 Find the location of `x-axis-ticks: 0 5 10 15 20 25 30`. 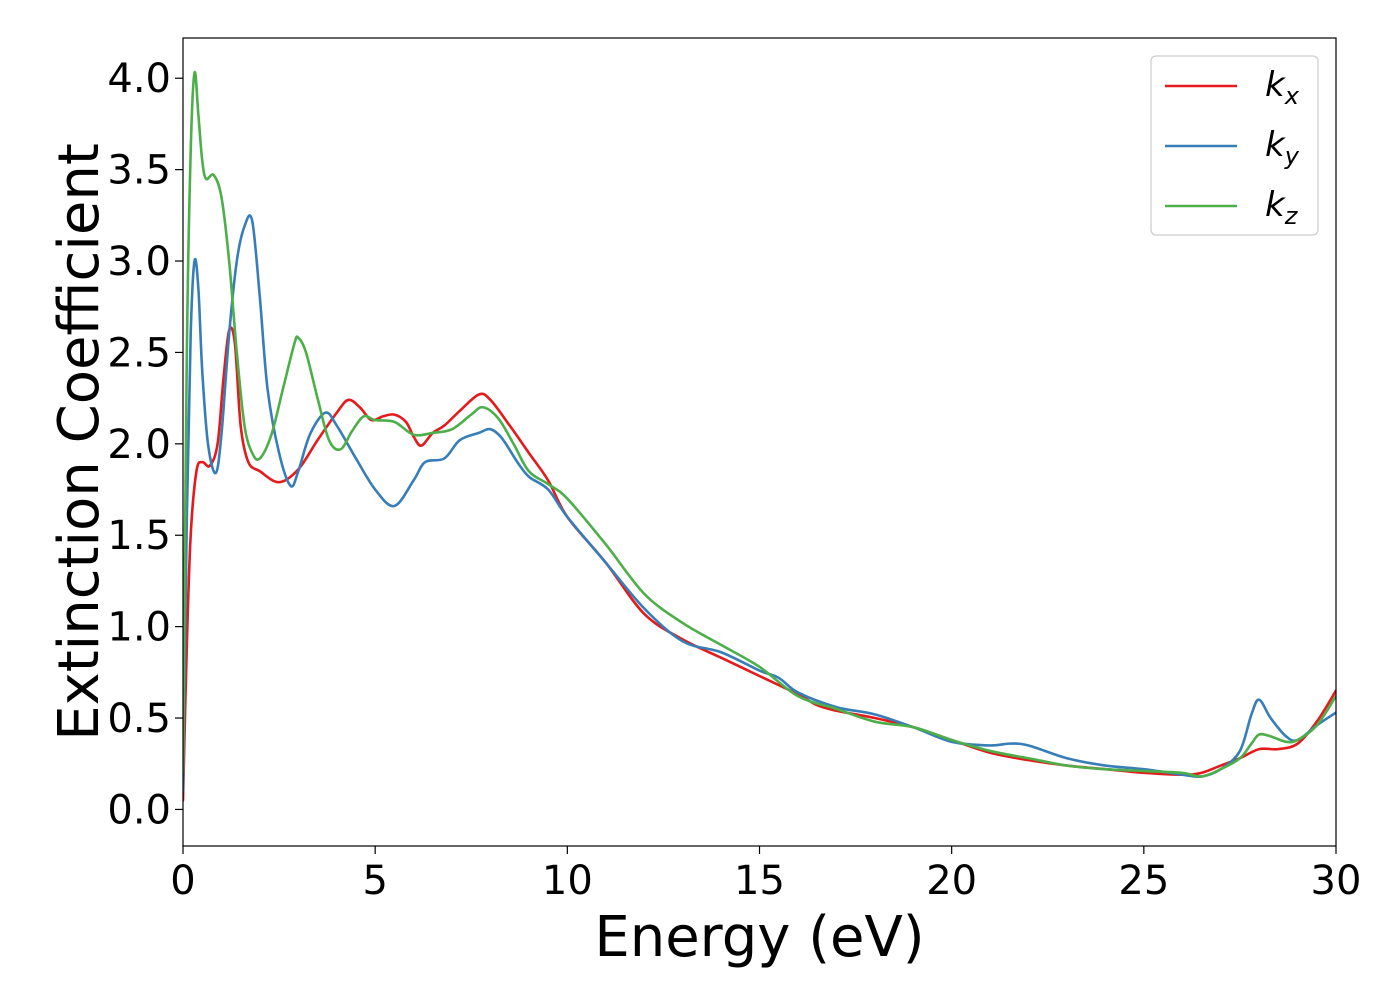

x-axis-ticks: 0 5 10 15 20 25 30 is located at coordinates (765, 875).